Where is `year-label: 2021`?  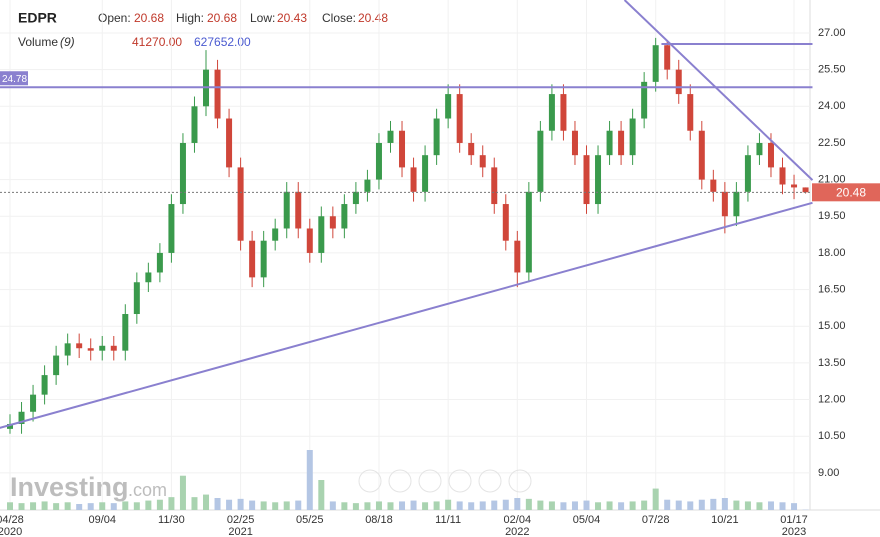 year-label: 2021 is located at coordinates (240, 531).